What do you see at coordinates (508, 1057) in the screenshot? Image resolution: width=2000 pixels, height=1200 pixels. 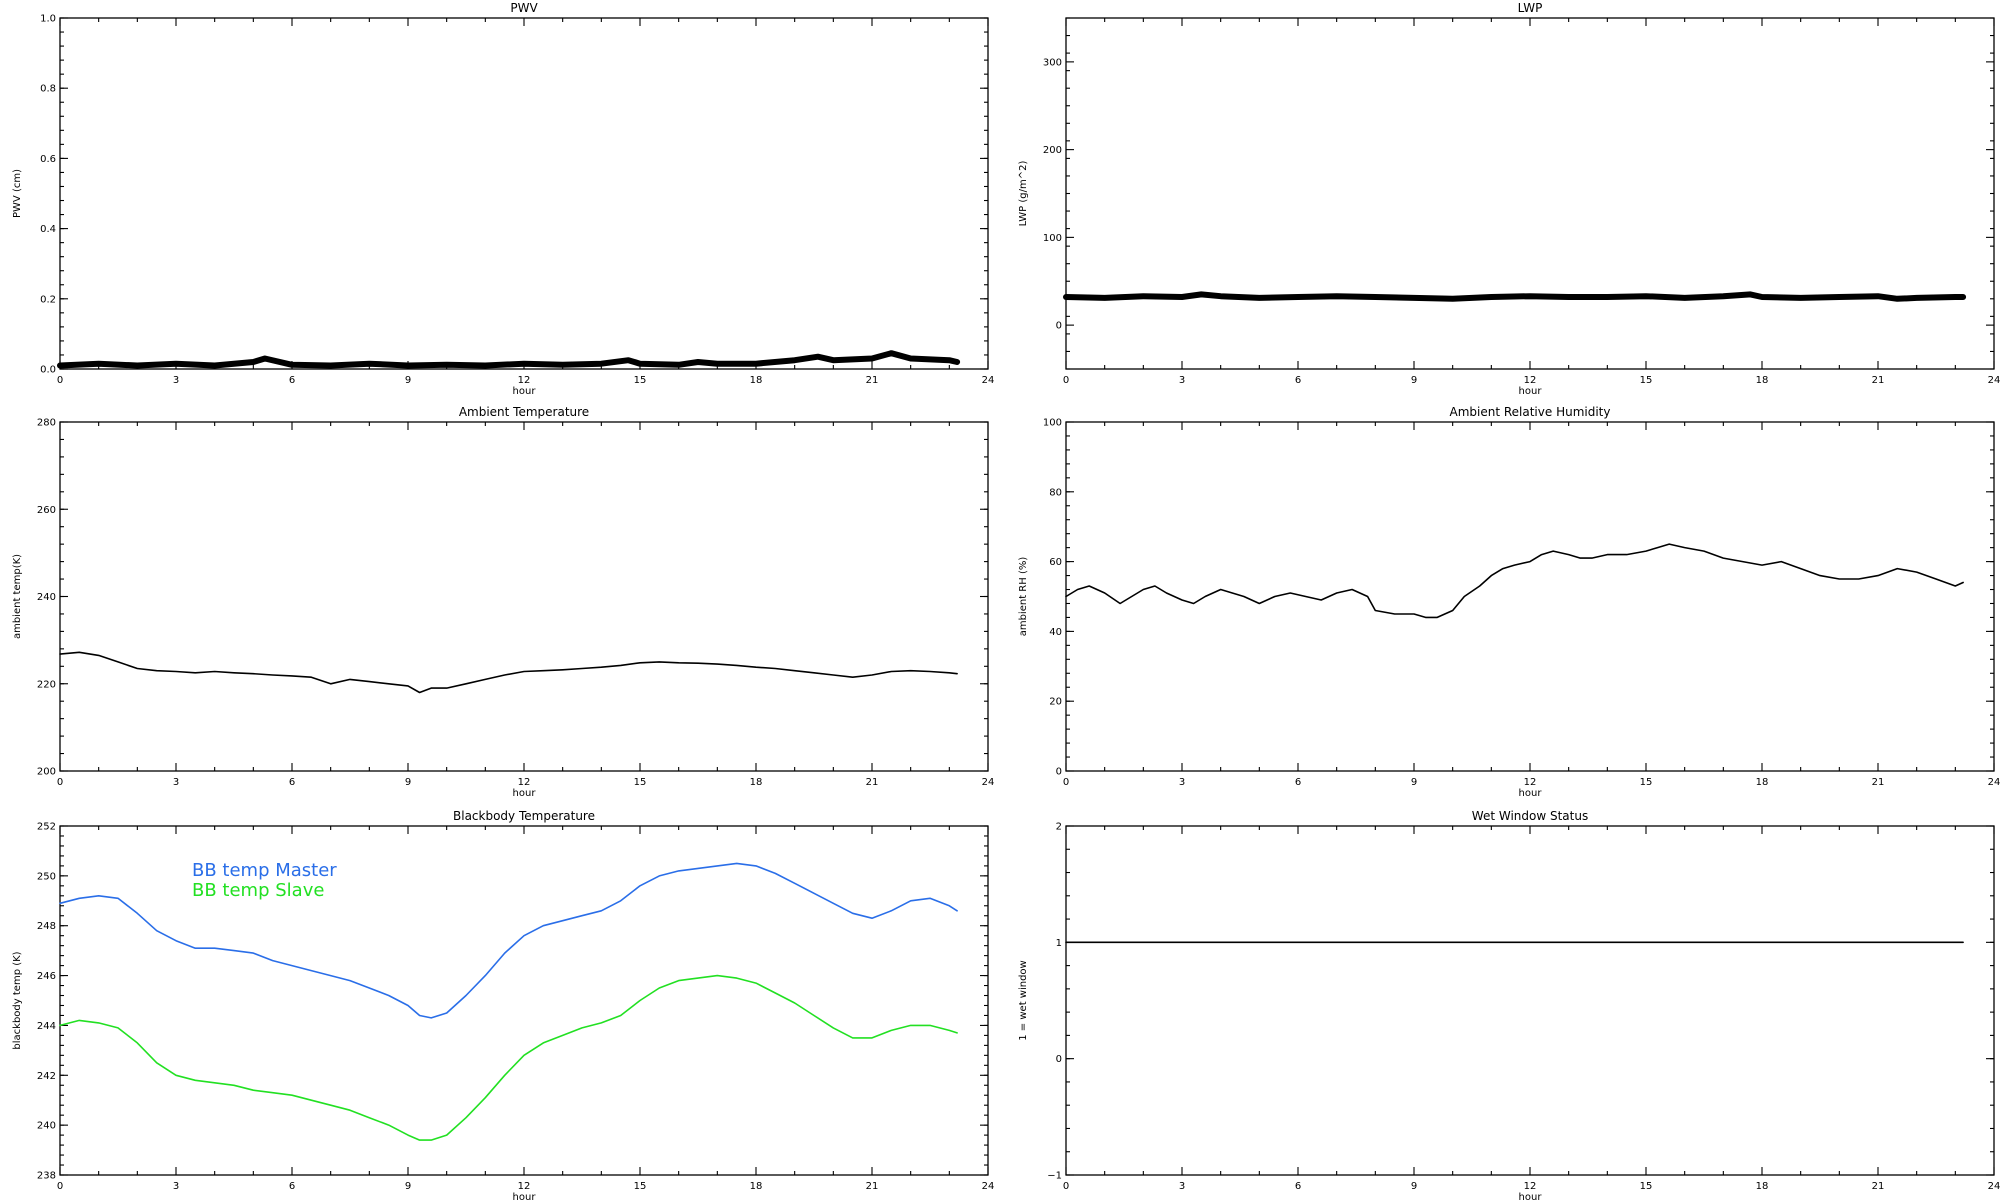 I see `series-line-bb-temp-slave` at bounding box center [508, 1057].